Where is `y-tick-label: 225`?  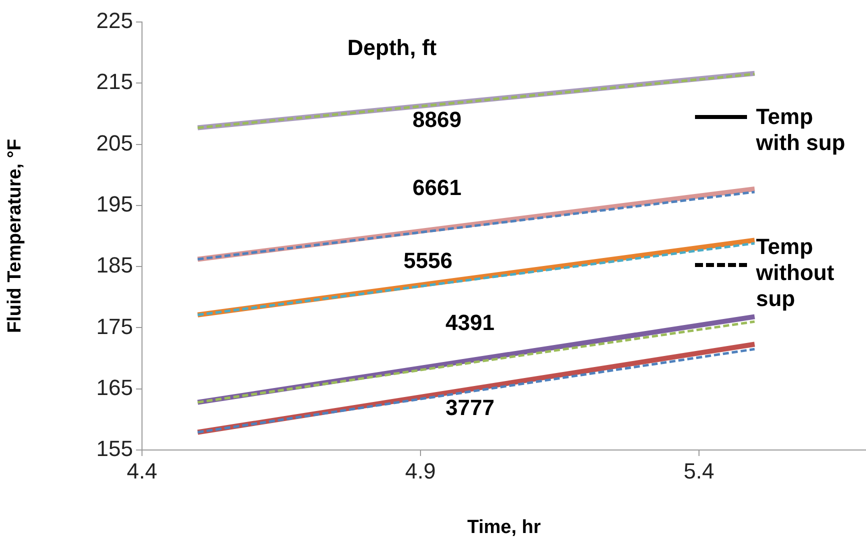 y-tick-label: 225 is located at coordinates (114, 21).